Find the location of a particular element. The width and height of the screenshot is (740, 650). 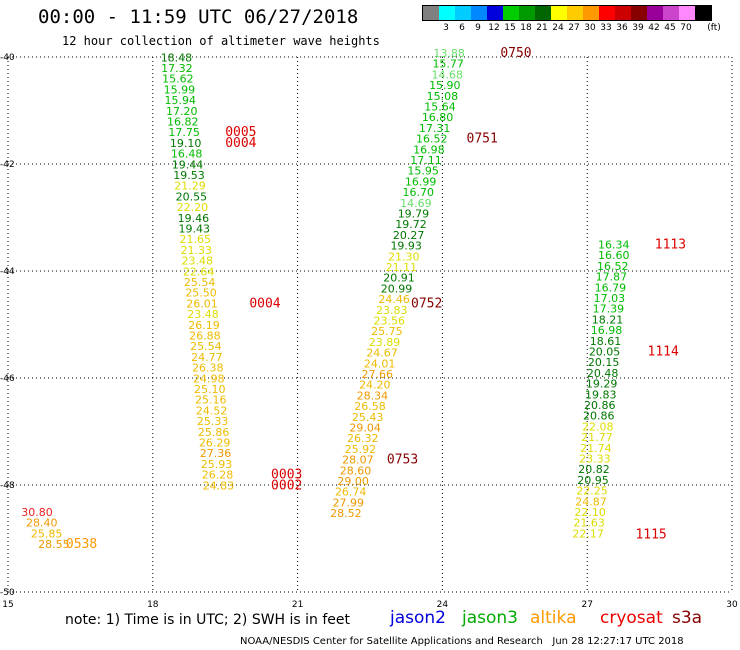

data-point-label: 17.31 is located at coordinates (435, 128).